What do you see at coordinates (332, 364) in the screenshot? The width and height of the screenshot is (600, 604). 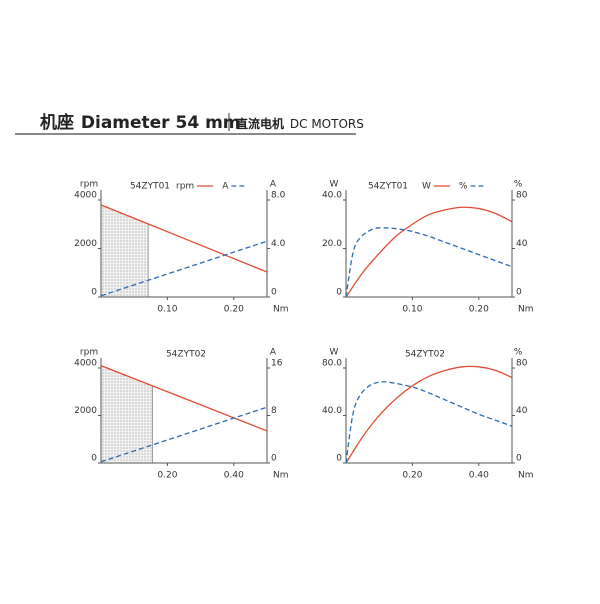 I see `y-tick-label: 80.0` at bounding box center [332, 364].